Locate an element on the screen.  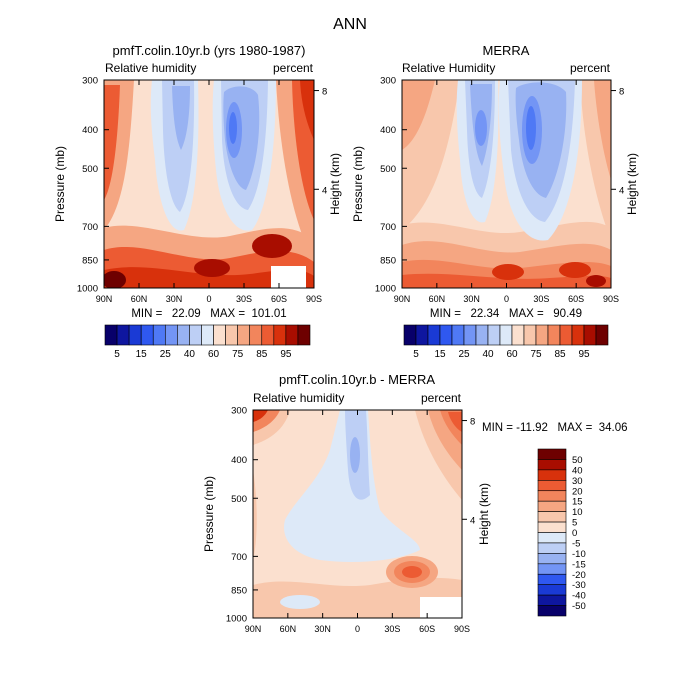
colorbar-label: 50 is located at coordinates (577, 460).